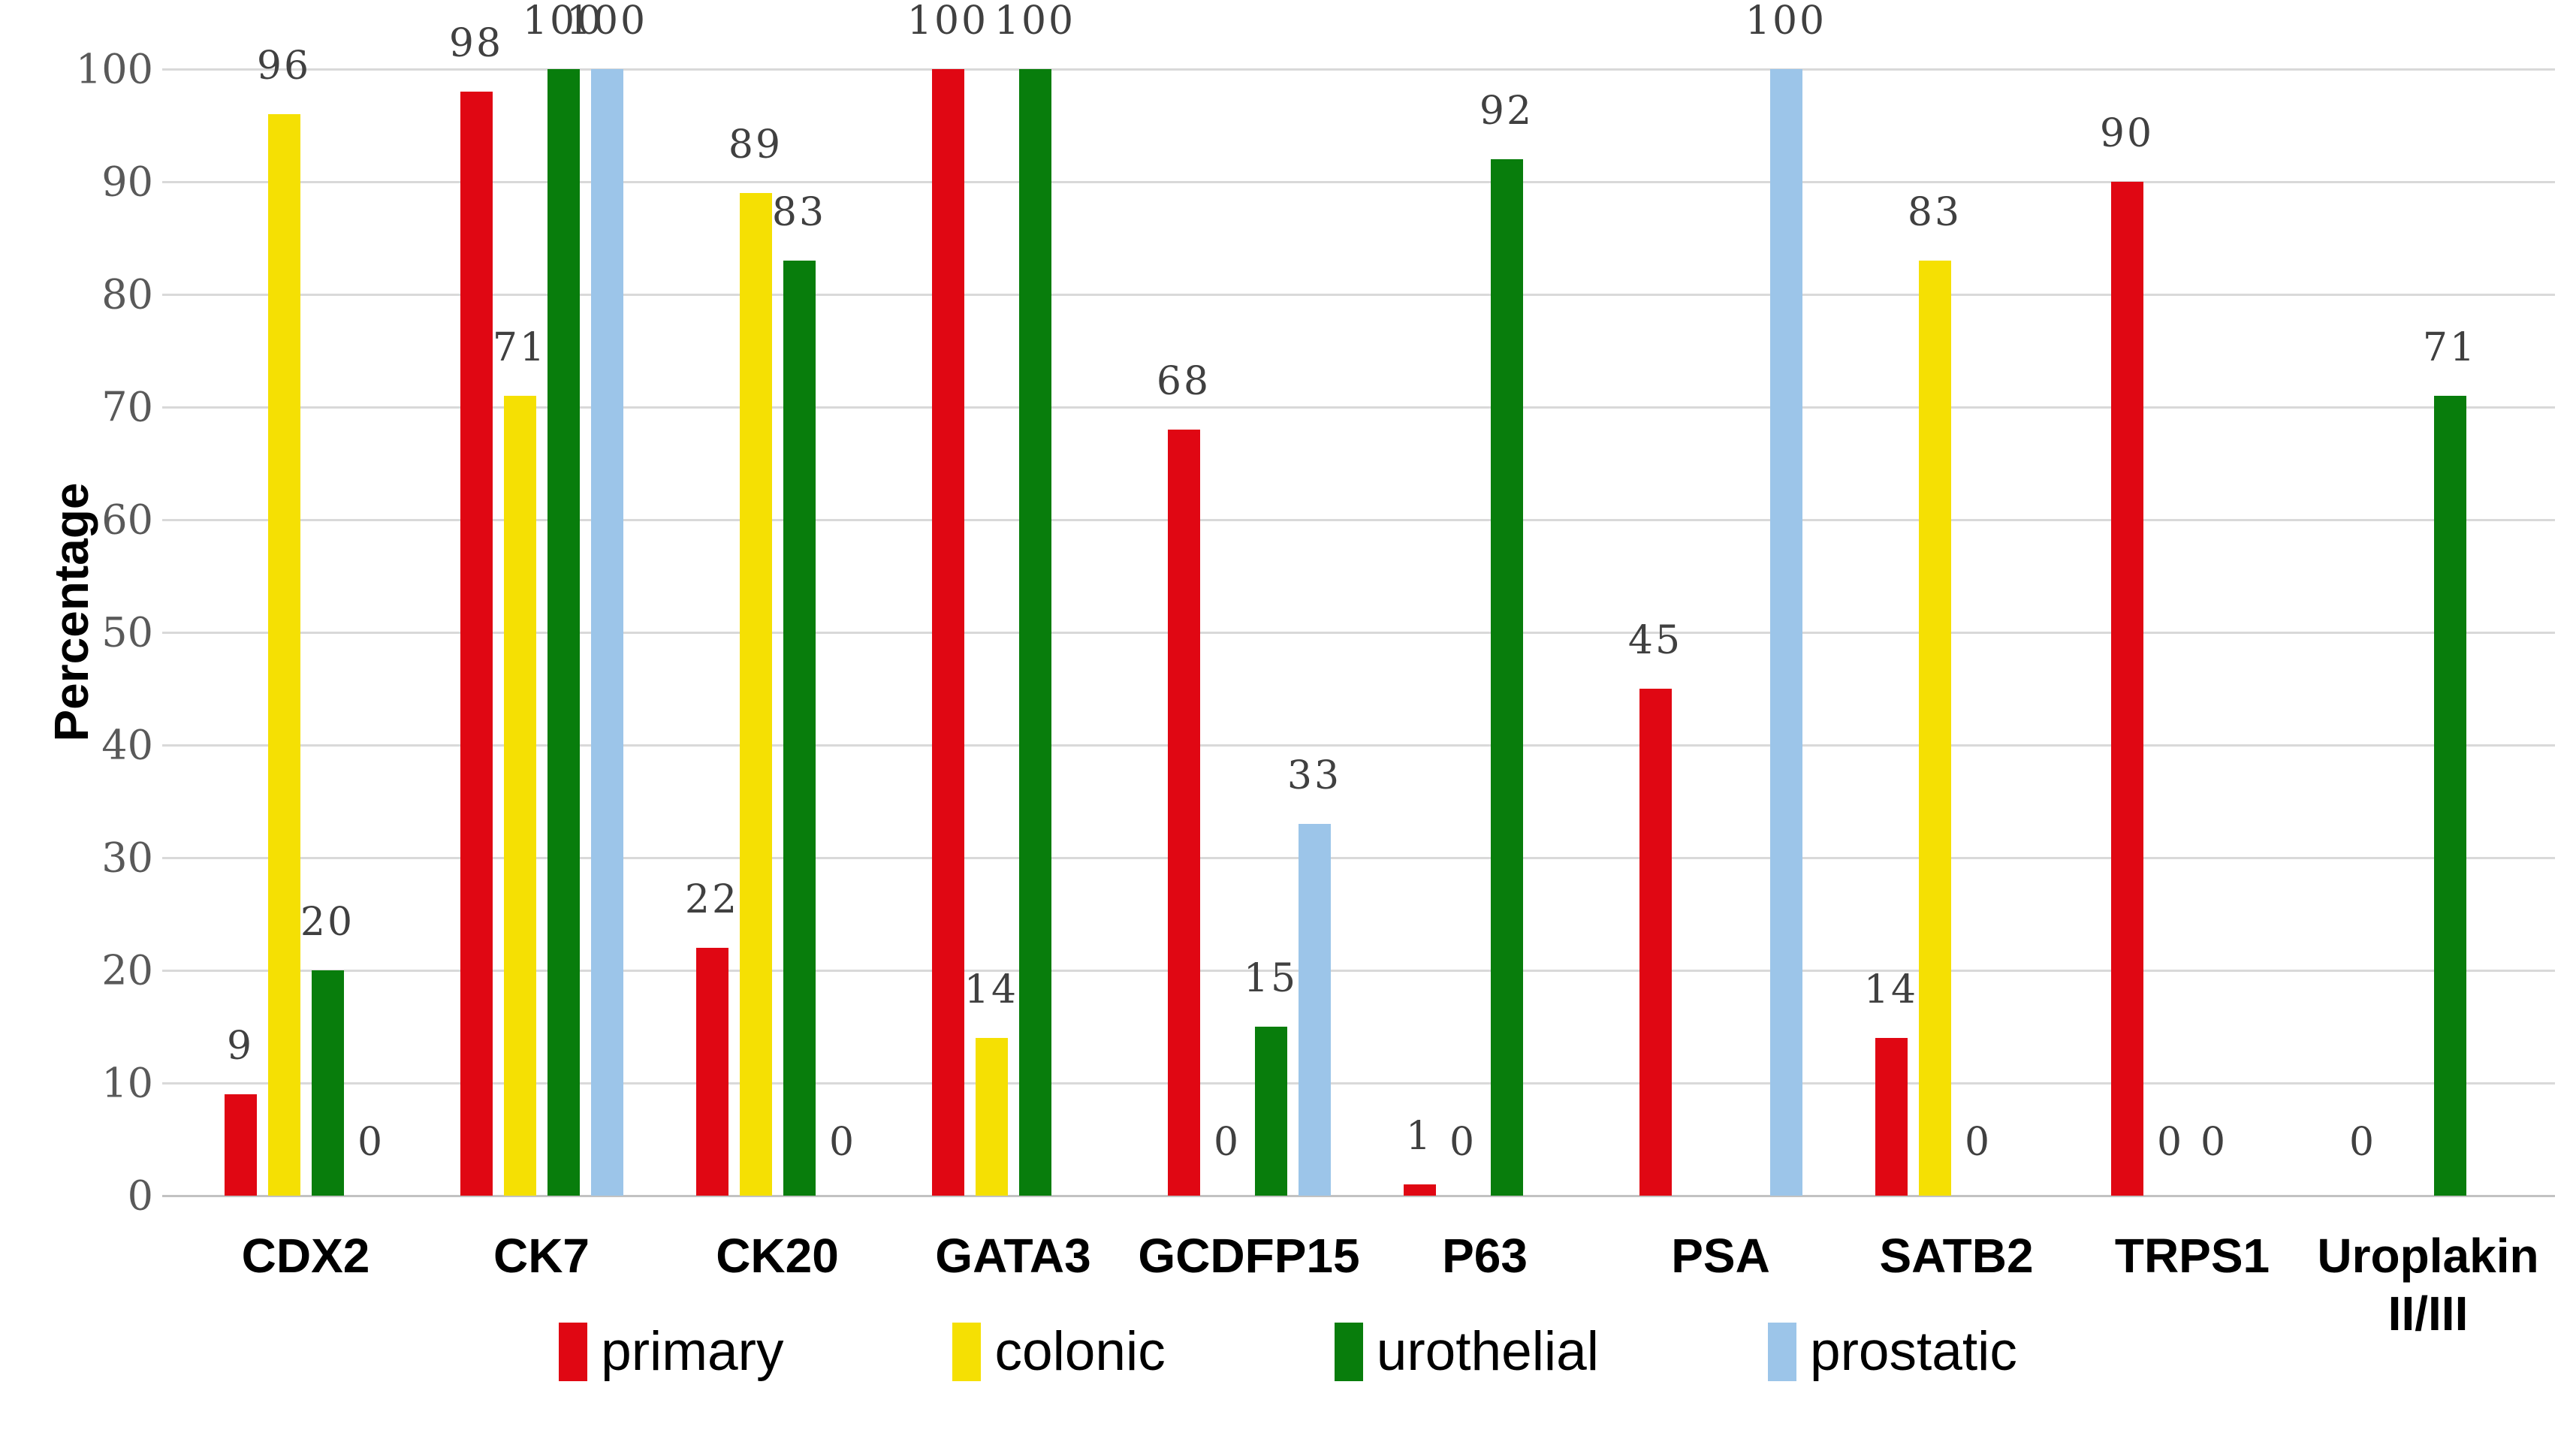 The width and height of the screenshot is (2576, 1436). I want to click on bar-slot-colonic: 0, so click(1227, 632).